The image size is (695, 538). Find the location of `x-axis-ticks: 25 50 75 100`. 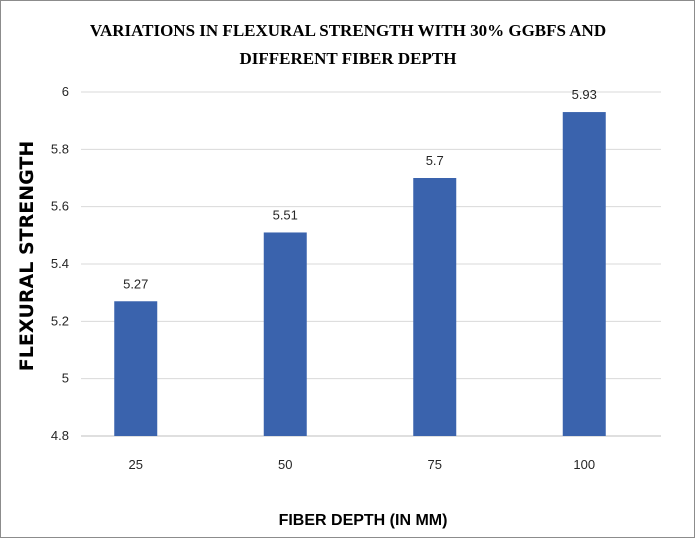

x-axis-ticks: 25 50 75 100 is located at coordinates (362, 464).